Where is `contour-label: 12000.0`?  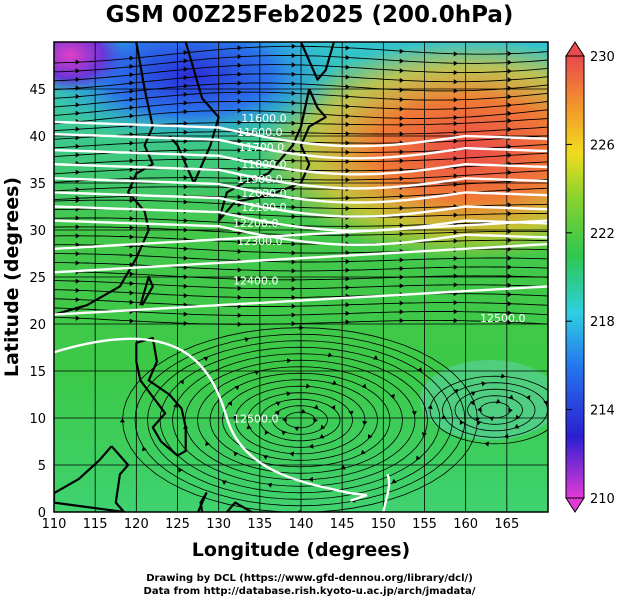 contour-label: 12000.0 is located at coordinates (264, 193).